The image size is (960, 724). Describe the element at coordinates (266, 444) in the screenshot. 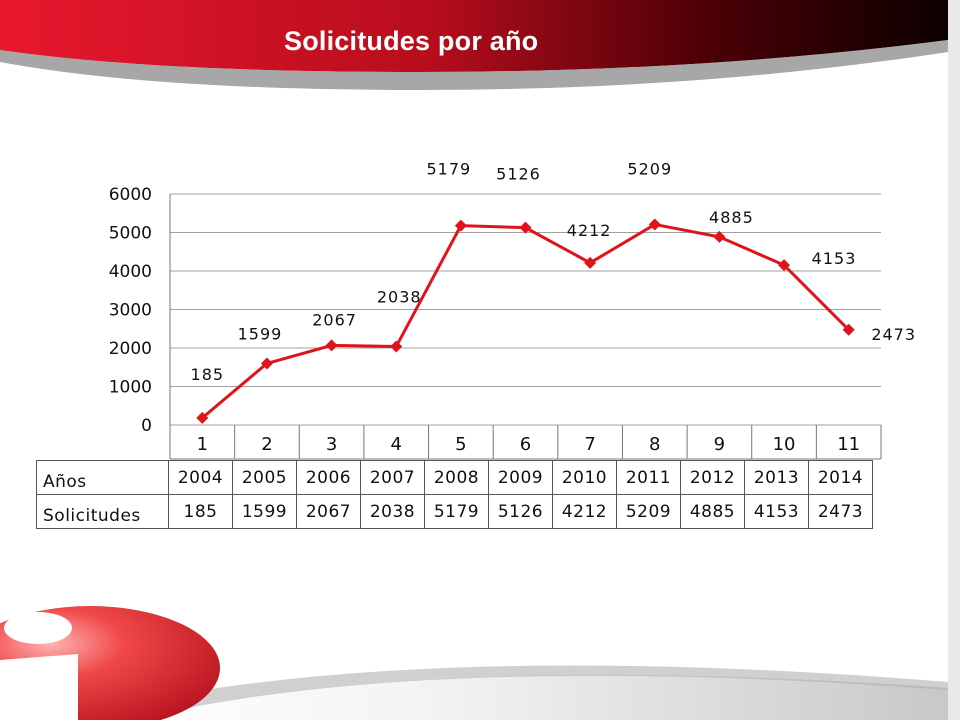

I see `x-tick-label: 2` at that location.